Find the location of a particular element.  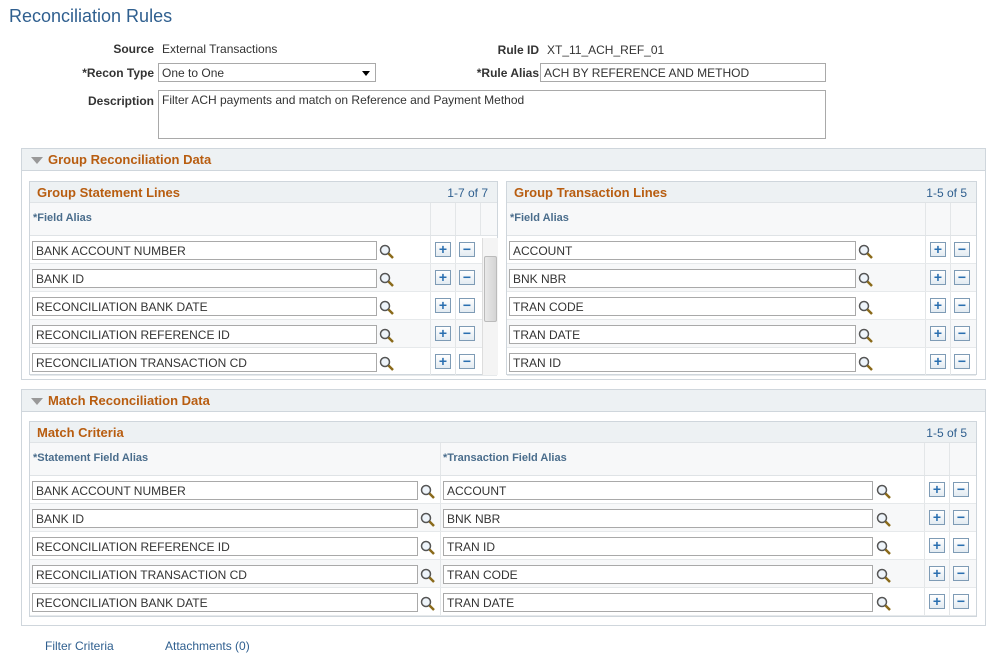

table-row: BNK NBR + − is located at coordinates (741, 278).